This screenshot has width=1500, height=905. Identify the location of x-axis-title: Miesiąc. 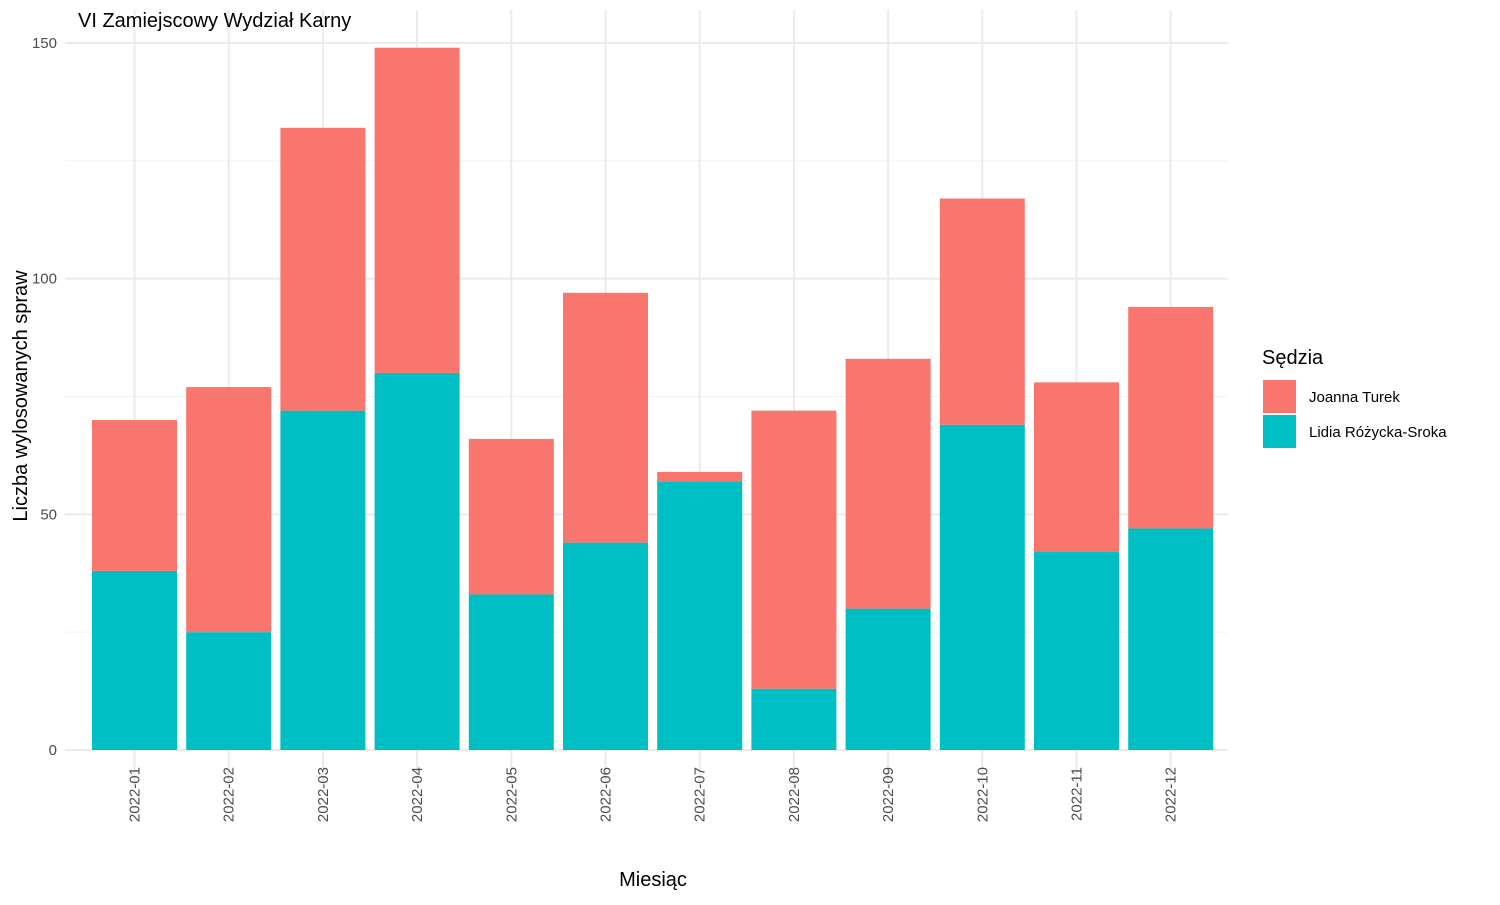
(653, 880).